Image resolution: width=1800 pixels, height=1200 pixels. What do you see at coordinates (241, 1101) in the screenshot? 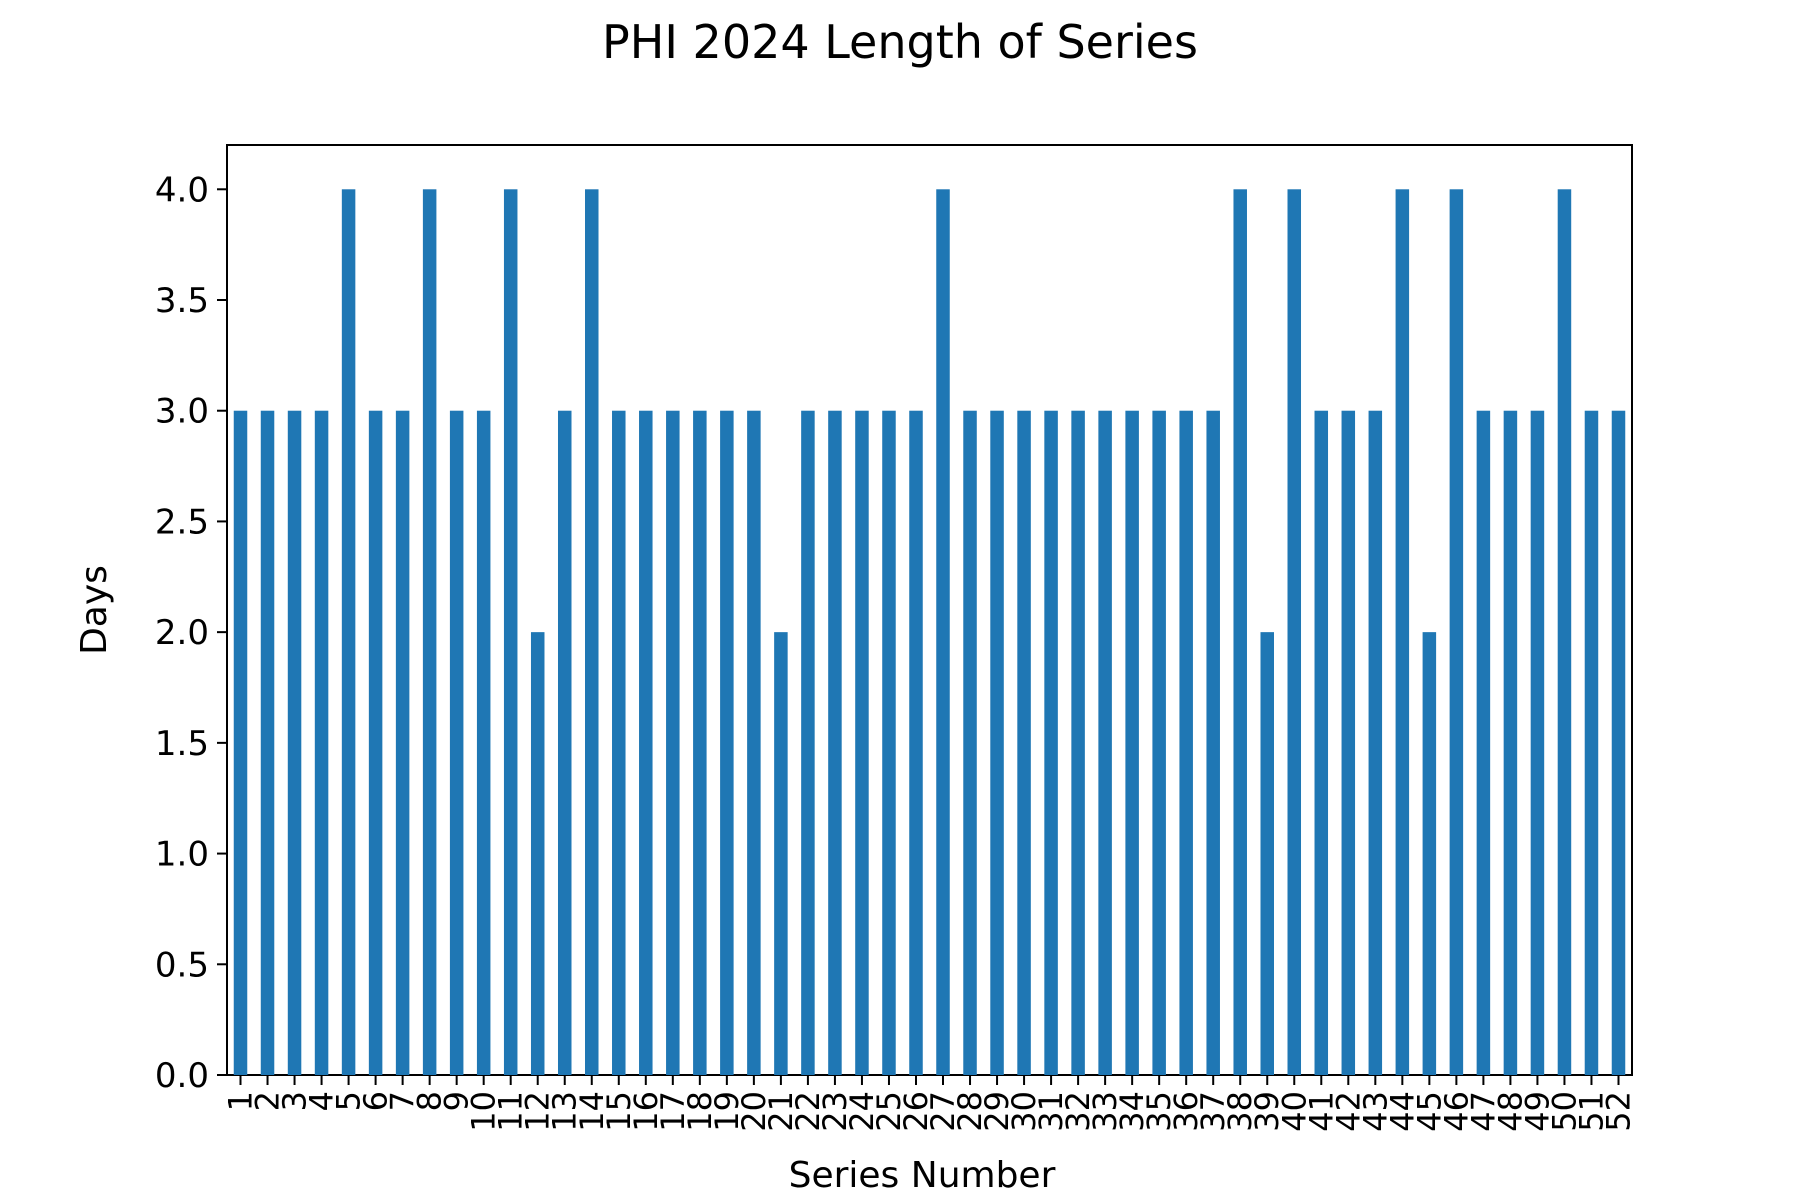
I see `x-tick-label: 1` at bounding box center [241, 1101].